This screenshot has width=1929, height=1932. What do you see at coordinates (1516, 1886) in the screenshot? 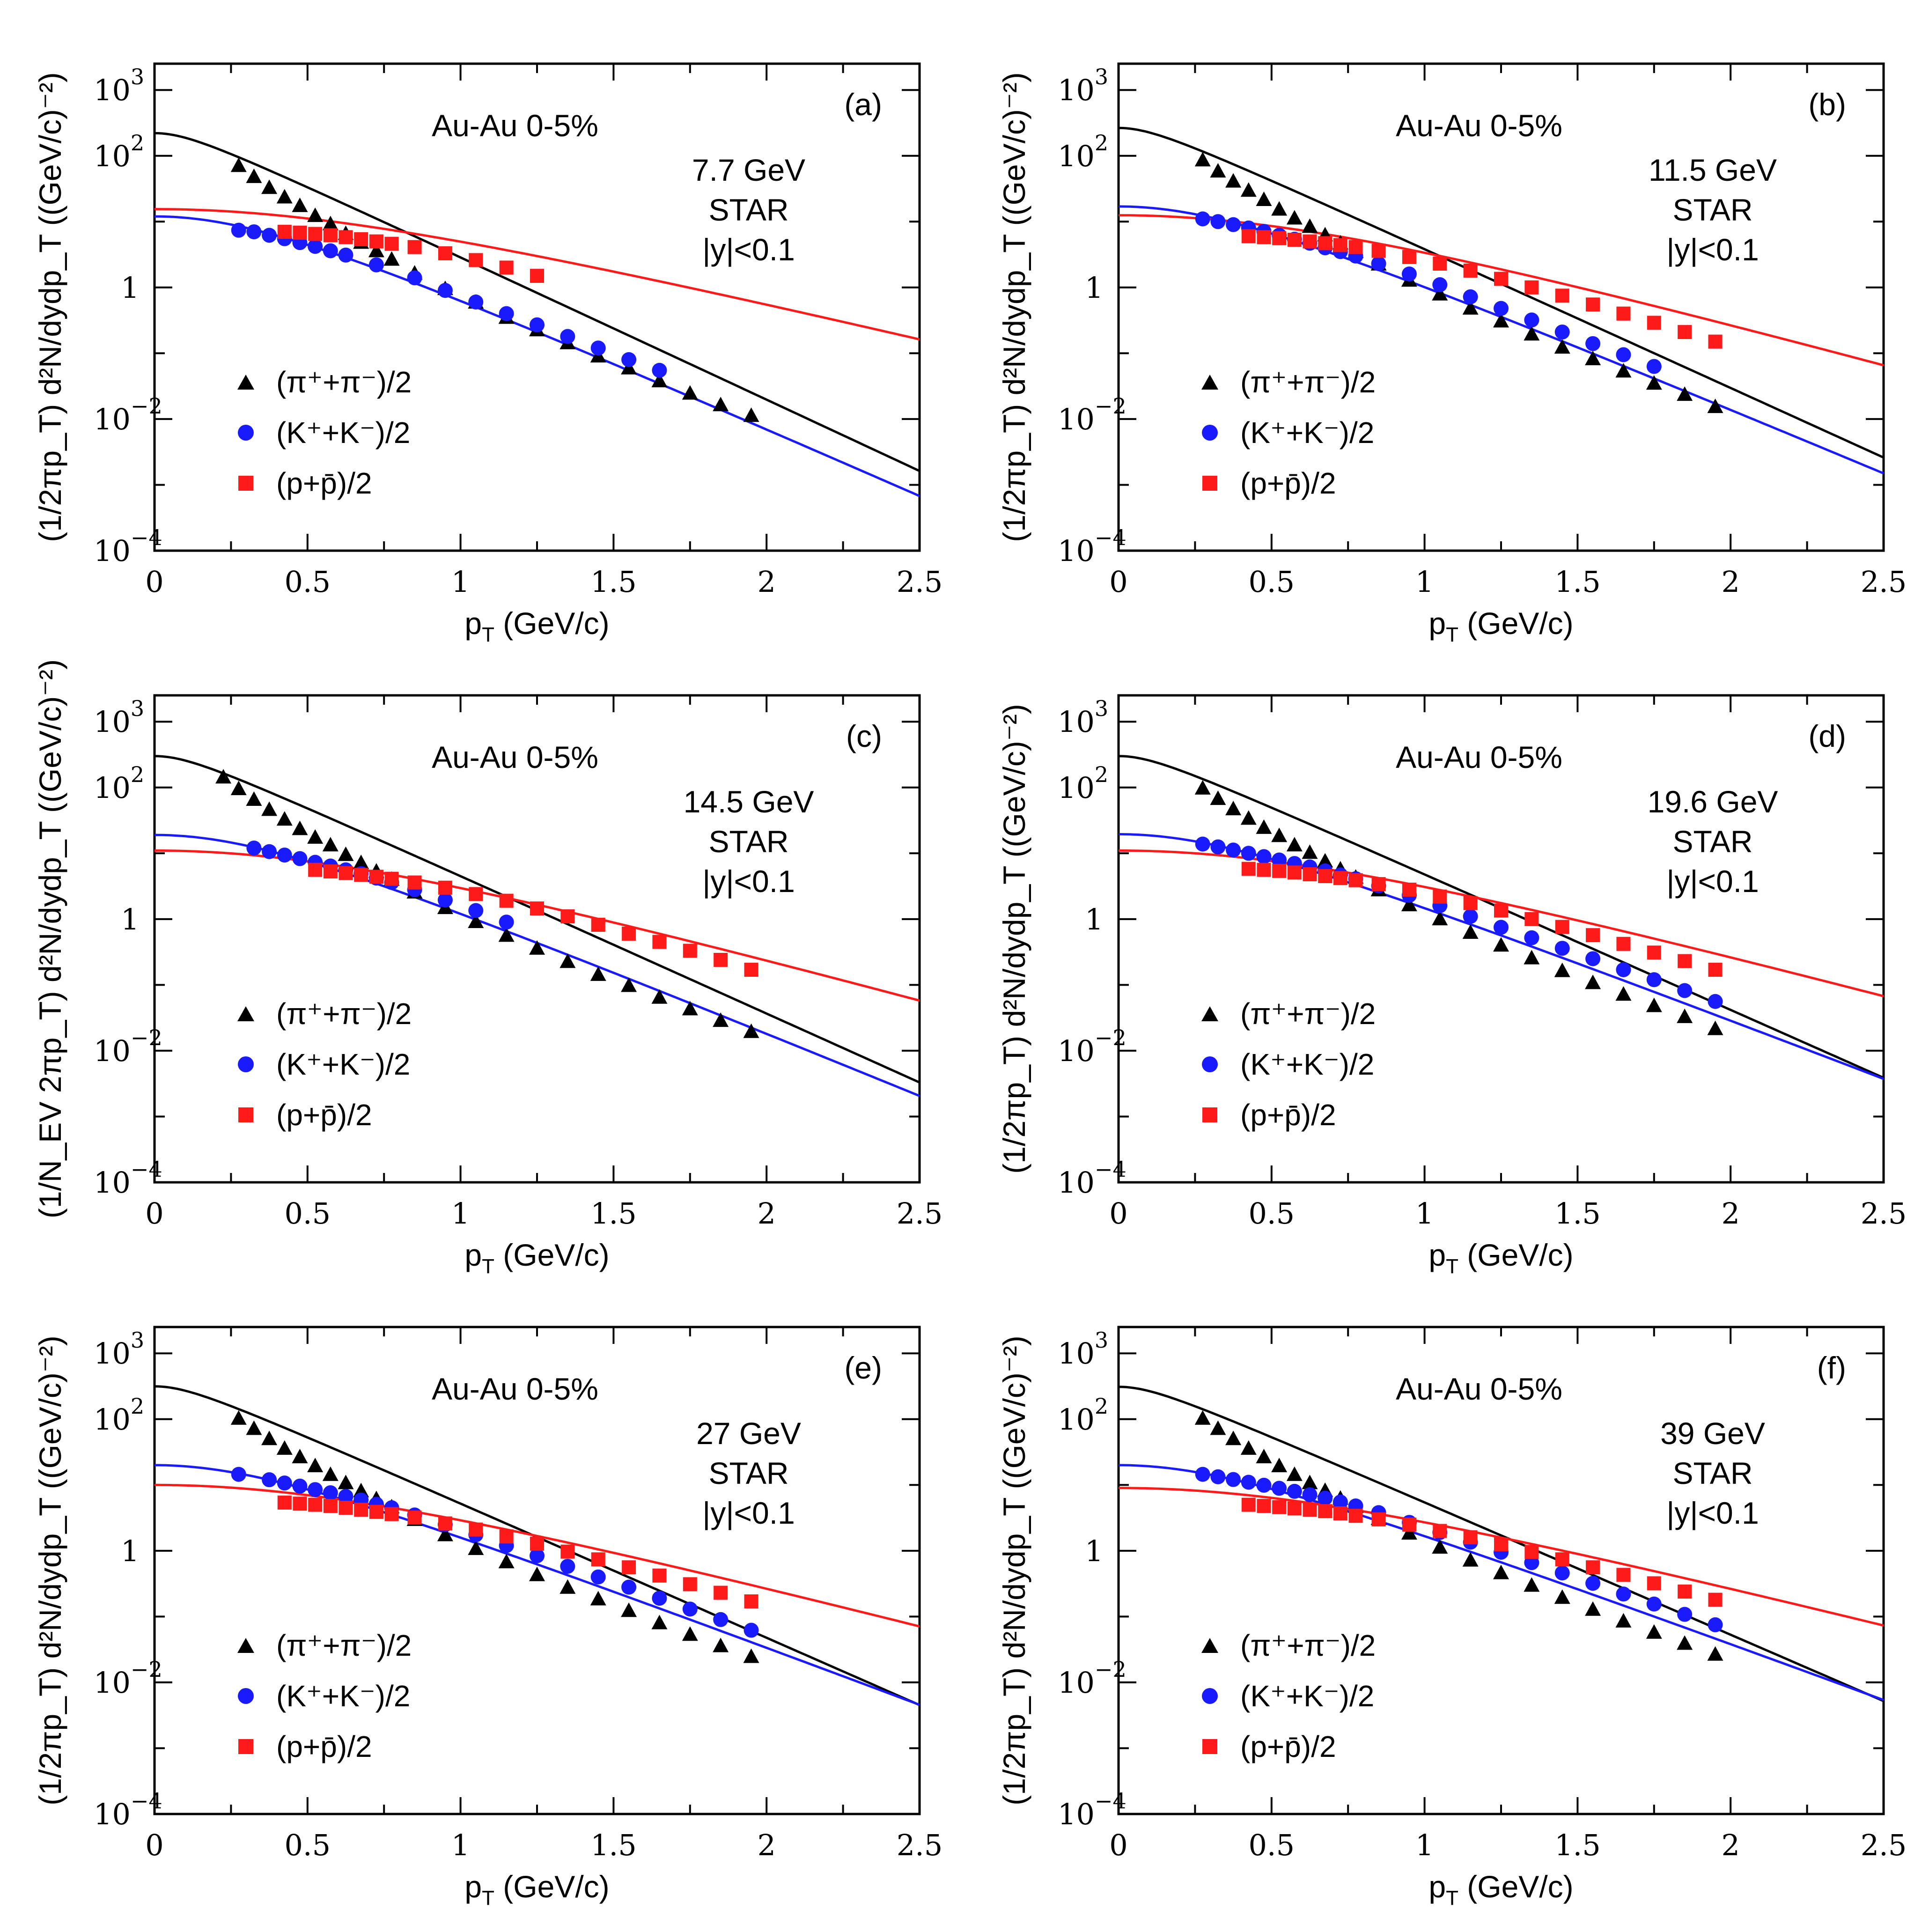
I see `x-title-unit: (GeV/c)` at bounding box center [1516, 1886].